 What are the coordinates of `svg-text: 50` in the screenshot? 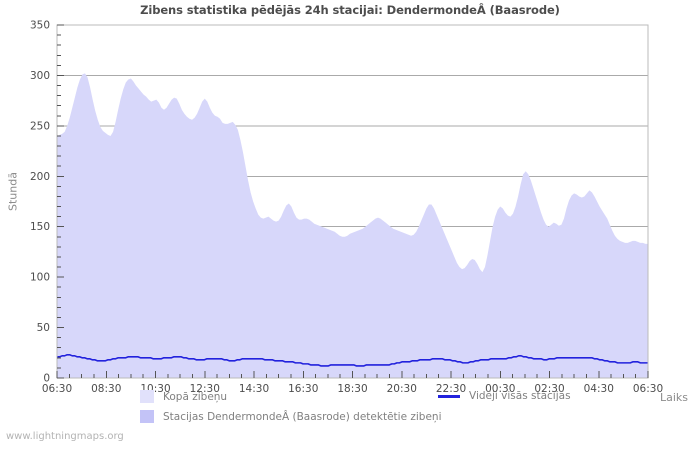 It's located at (43, 328).